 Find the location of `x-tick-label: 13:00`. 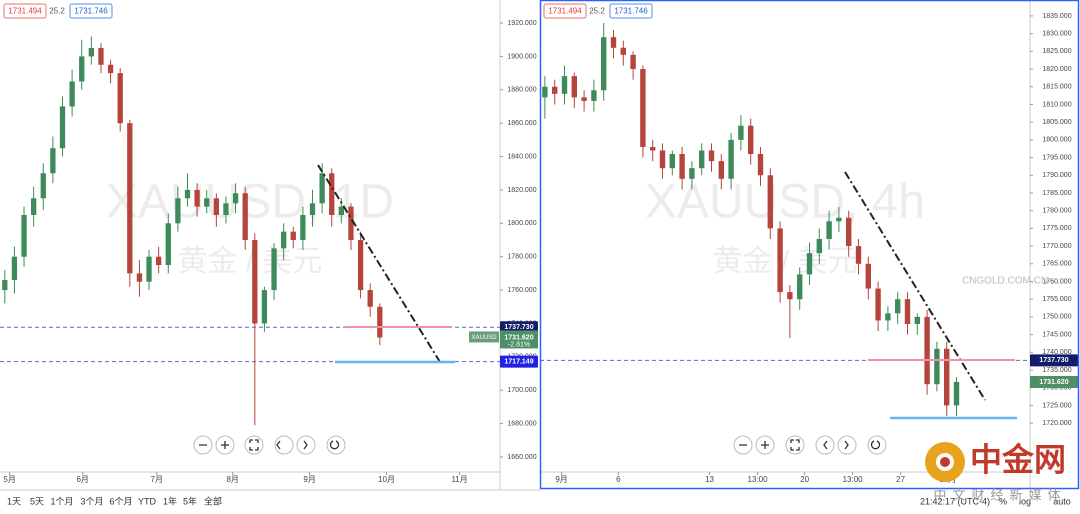

x-tick-label: 13:00 is located at coordinates (853, 479).